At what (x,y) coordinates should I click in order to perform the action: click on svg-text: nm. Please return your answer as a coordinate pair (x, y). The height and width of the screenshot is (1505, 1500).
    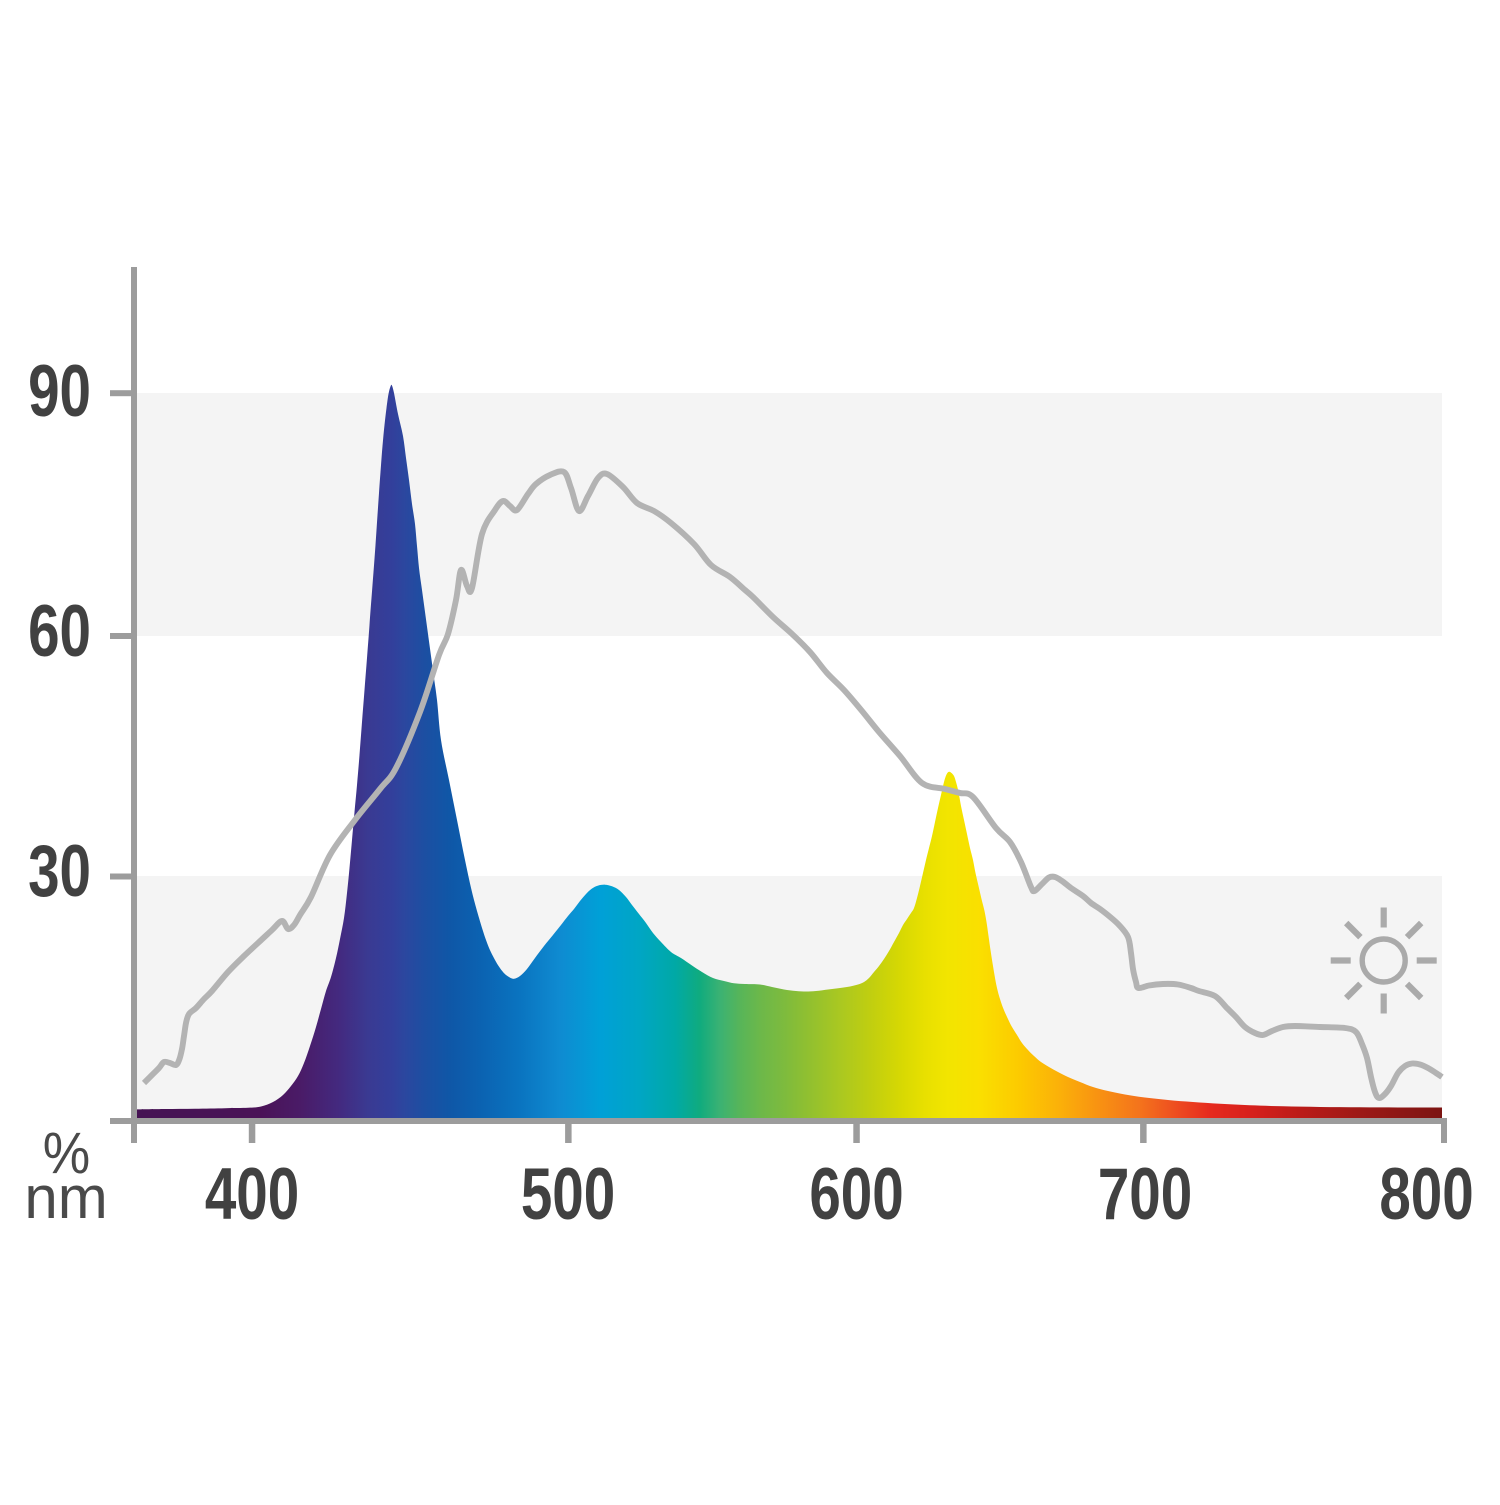
    Looking at the image, I should click on (65, 1197).